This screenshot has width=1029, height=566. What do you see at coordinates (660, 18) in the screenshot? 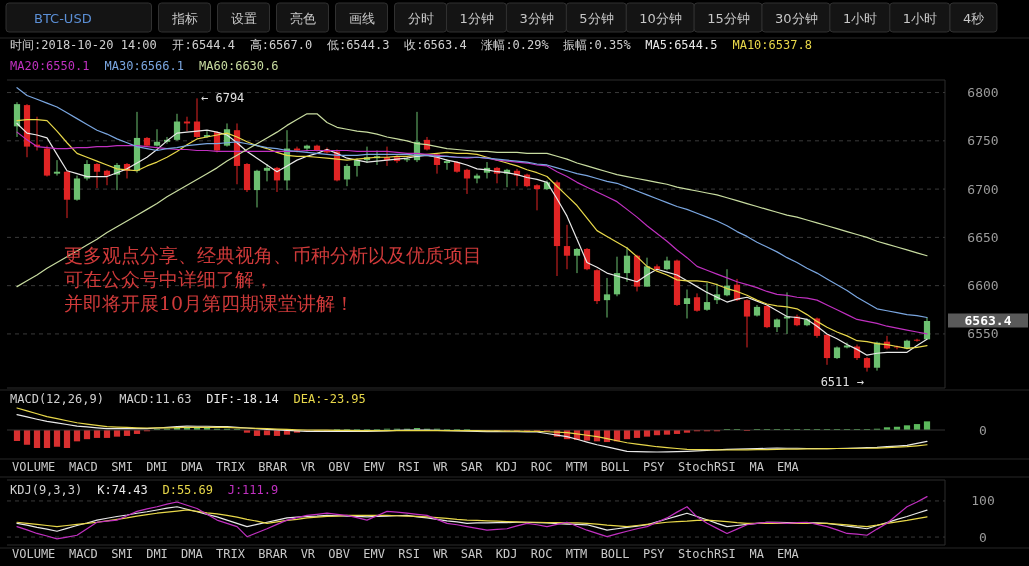
I see `text: 10分钟` at bounding box center [660, 18].